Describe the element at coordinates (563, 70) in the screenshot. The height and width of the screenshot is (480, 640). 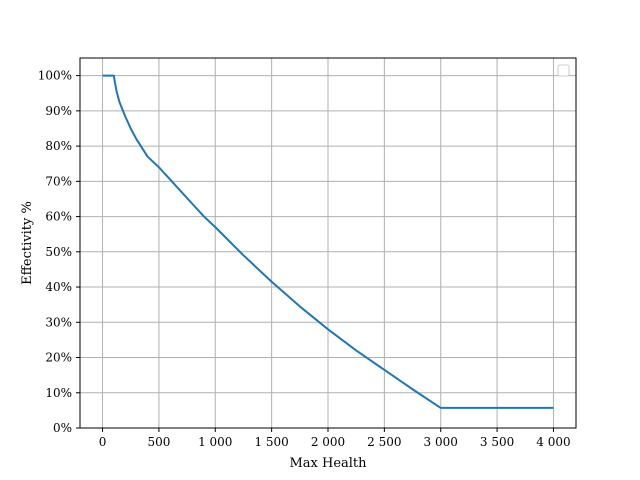
I see `legend-box` at that location.